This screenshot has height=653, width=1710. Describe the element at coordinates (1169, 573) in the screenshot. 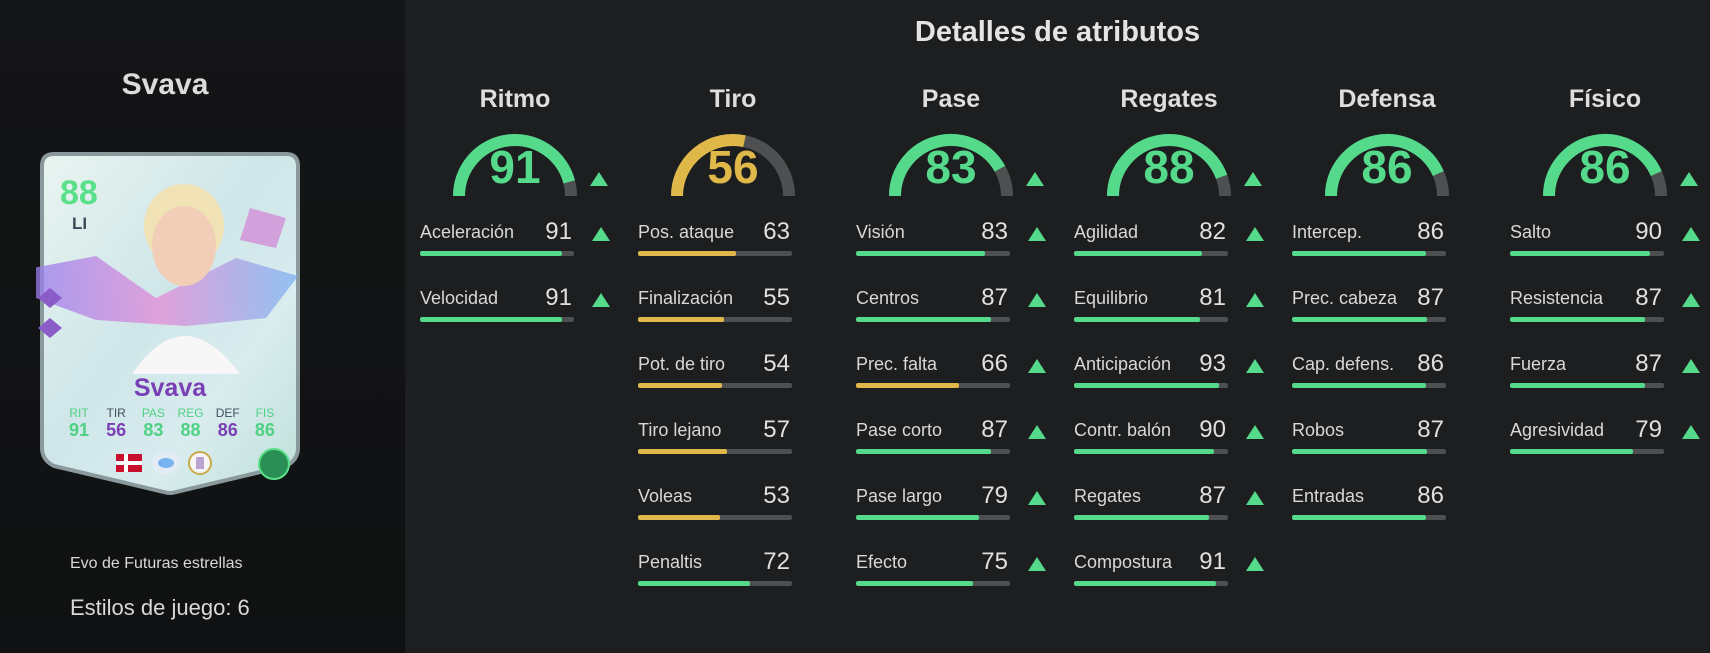

I see `stat-row: Compostura 91` at that location.